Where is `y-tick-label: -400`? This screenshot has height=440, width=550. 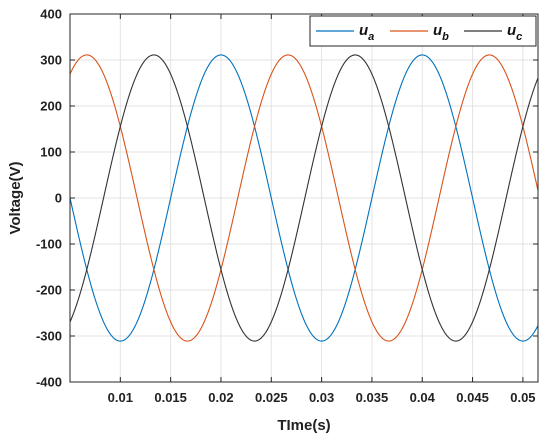 y-tick-label: -400 is located at coordinates (49, 382).